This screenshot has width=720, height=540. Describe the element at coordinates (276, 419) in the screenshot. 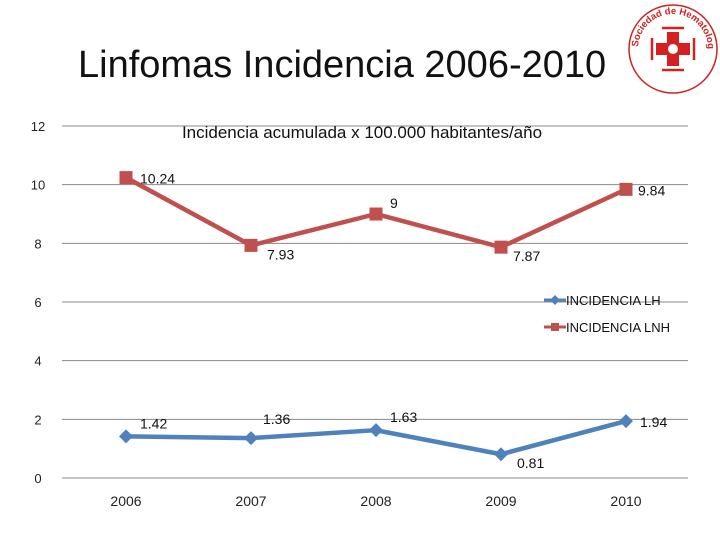

I see `data-label: 1.36` at that location.